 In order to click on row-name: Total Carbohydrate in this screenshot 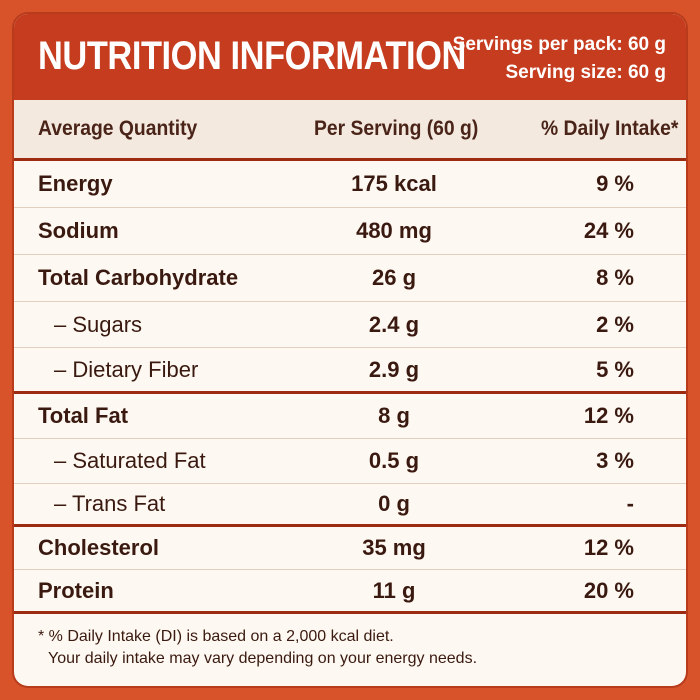, I will do `click(138, 277)`.